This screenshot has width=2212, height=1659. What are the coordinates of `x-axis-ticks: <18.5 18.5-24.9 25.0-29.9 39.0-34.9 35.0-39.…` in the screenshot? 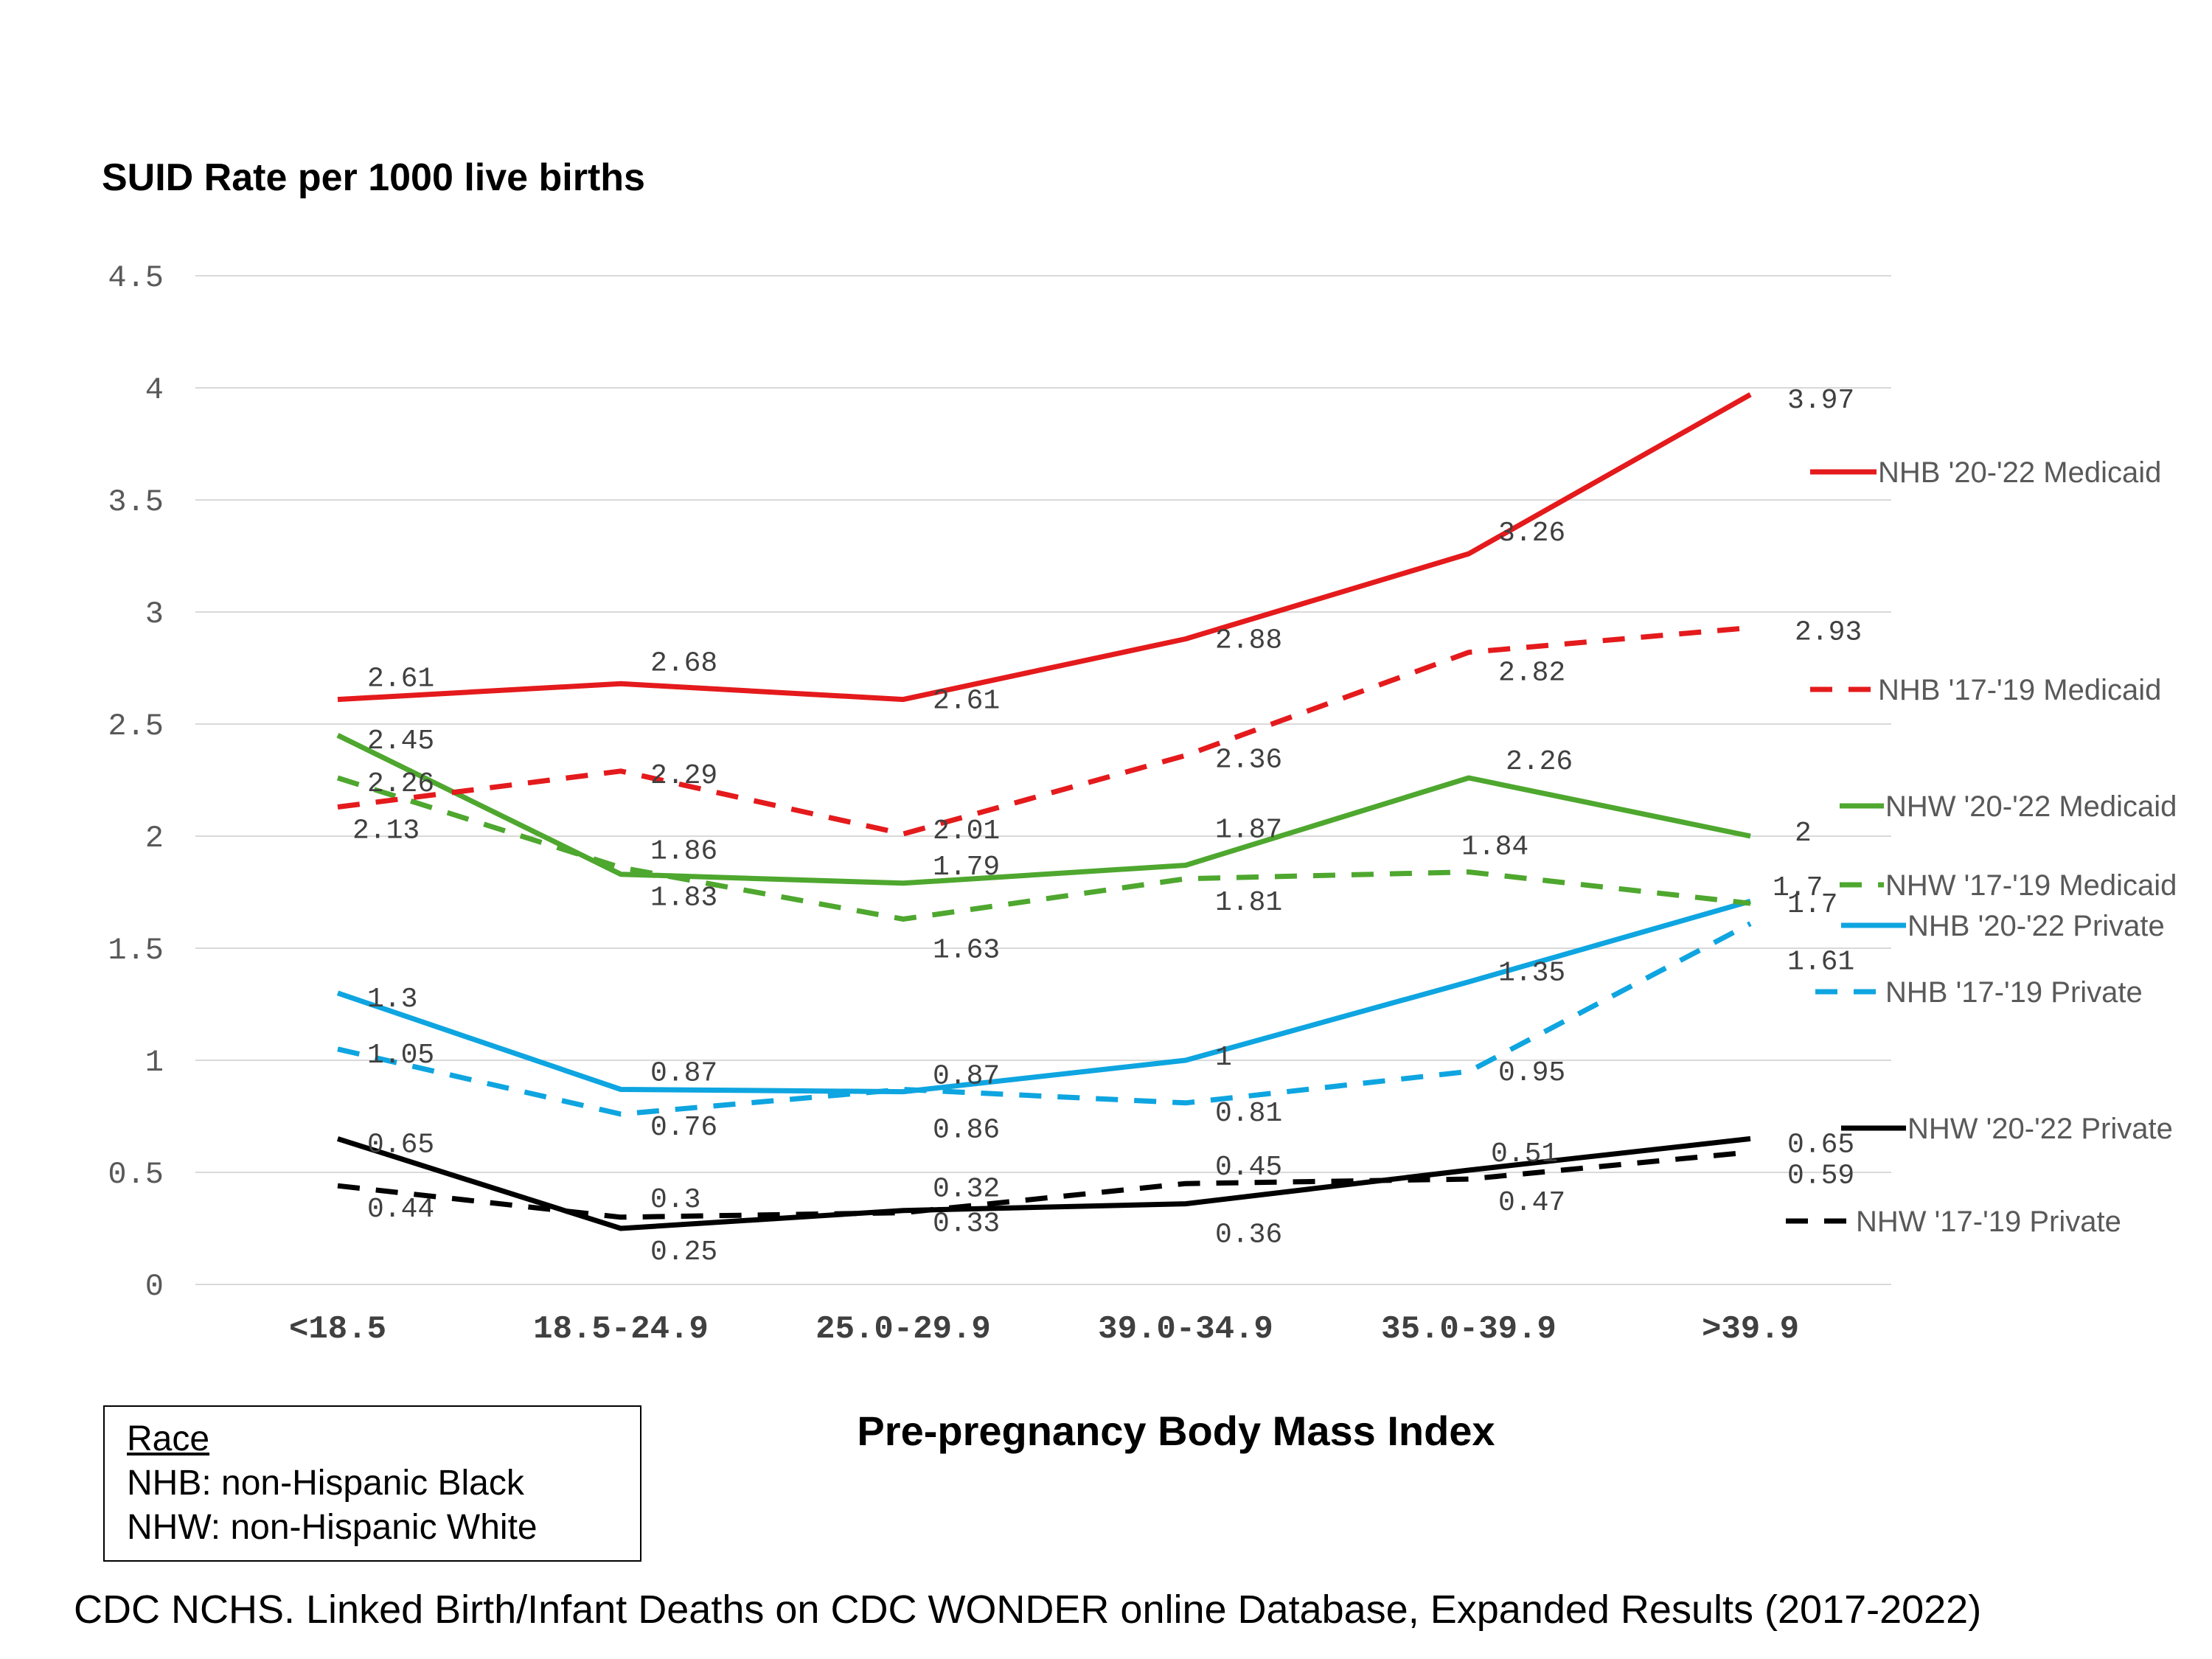 It's located at (1044, 1329).